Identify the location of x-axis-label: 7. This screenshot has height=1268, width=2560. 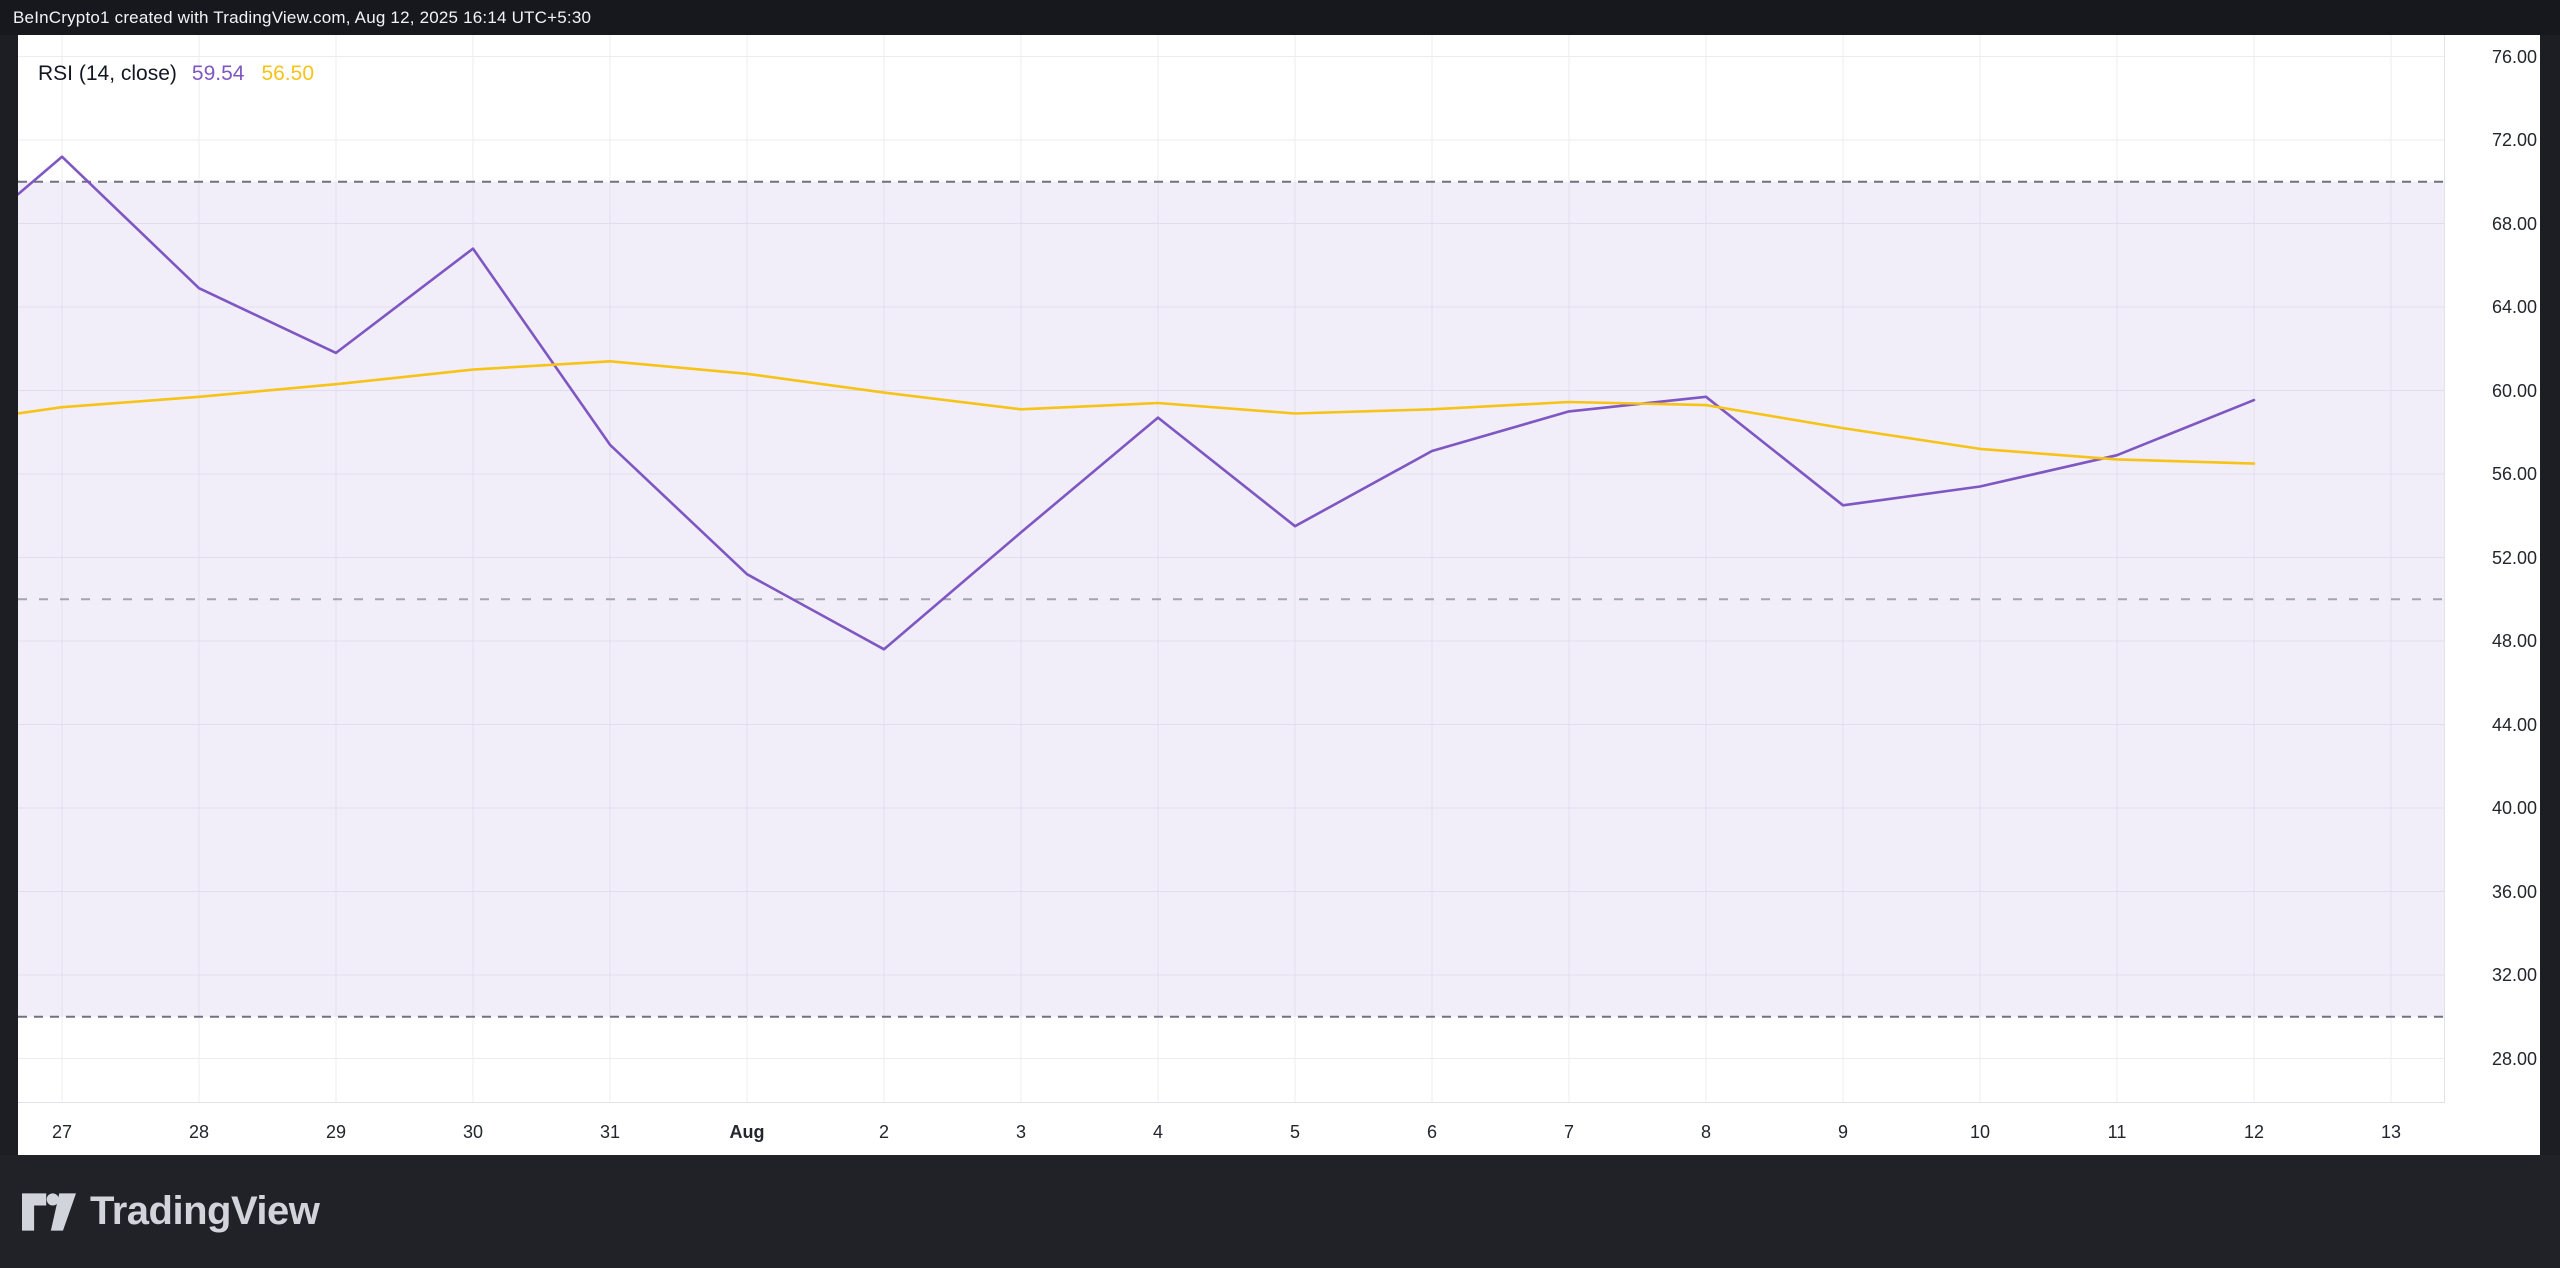
(1568, 1132).